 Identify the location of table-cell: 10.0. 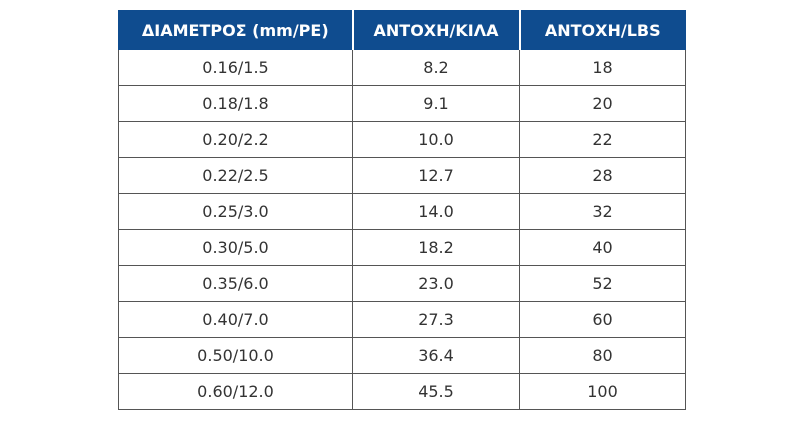
(436, 139).